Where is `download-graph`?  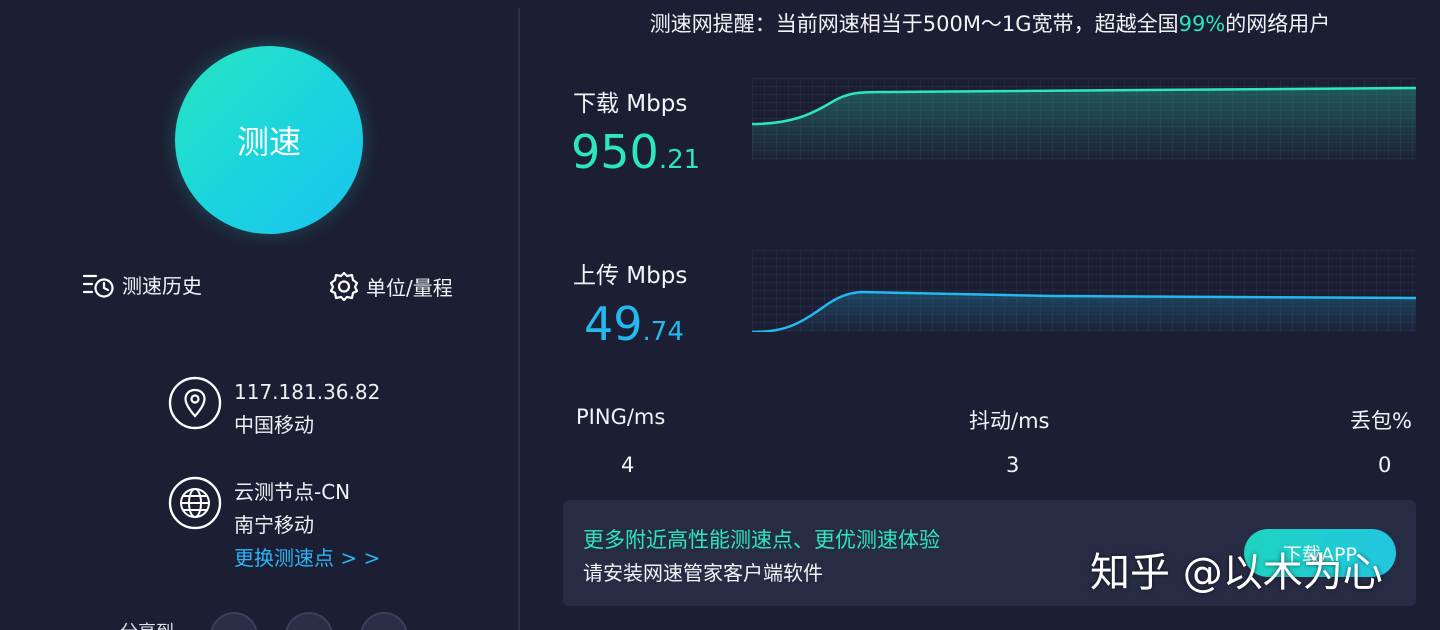 download-graph is located at coordinates (1084, 119).